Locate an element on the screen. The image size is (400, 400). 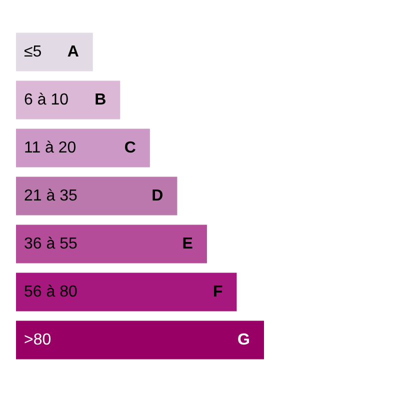
y-tick-label: 11 à 20 is located at coordinates (50, 147).